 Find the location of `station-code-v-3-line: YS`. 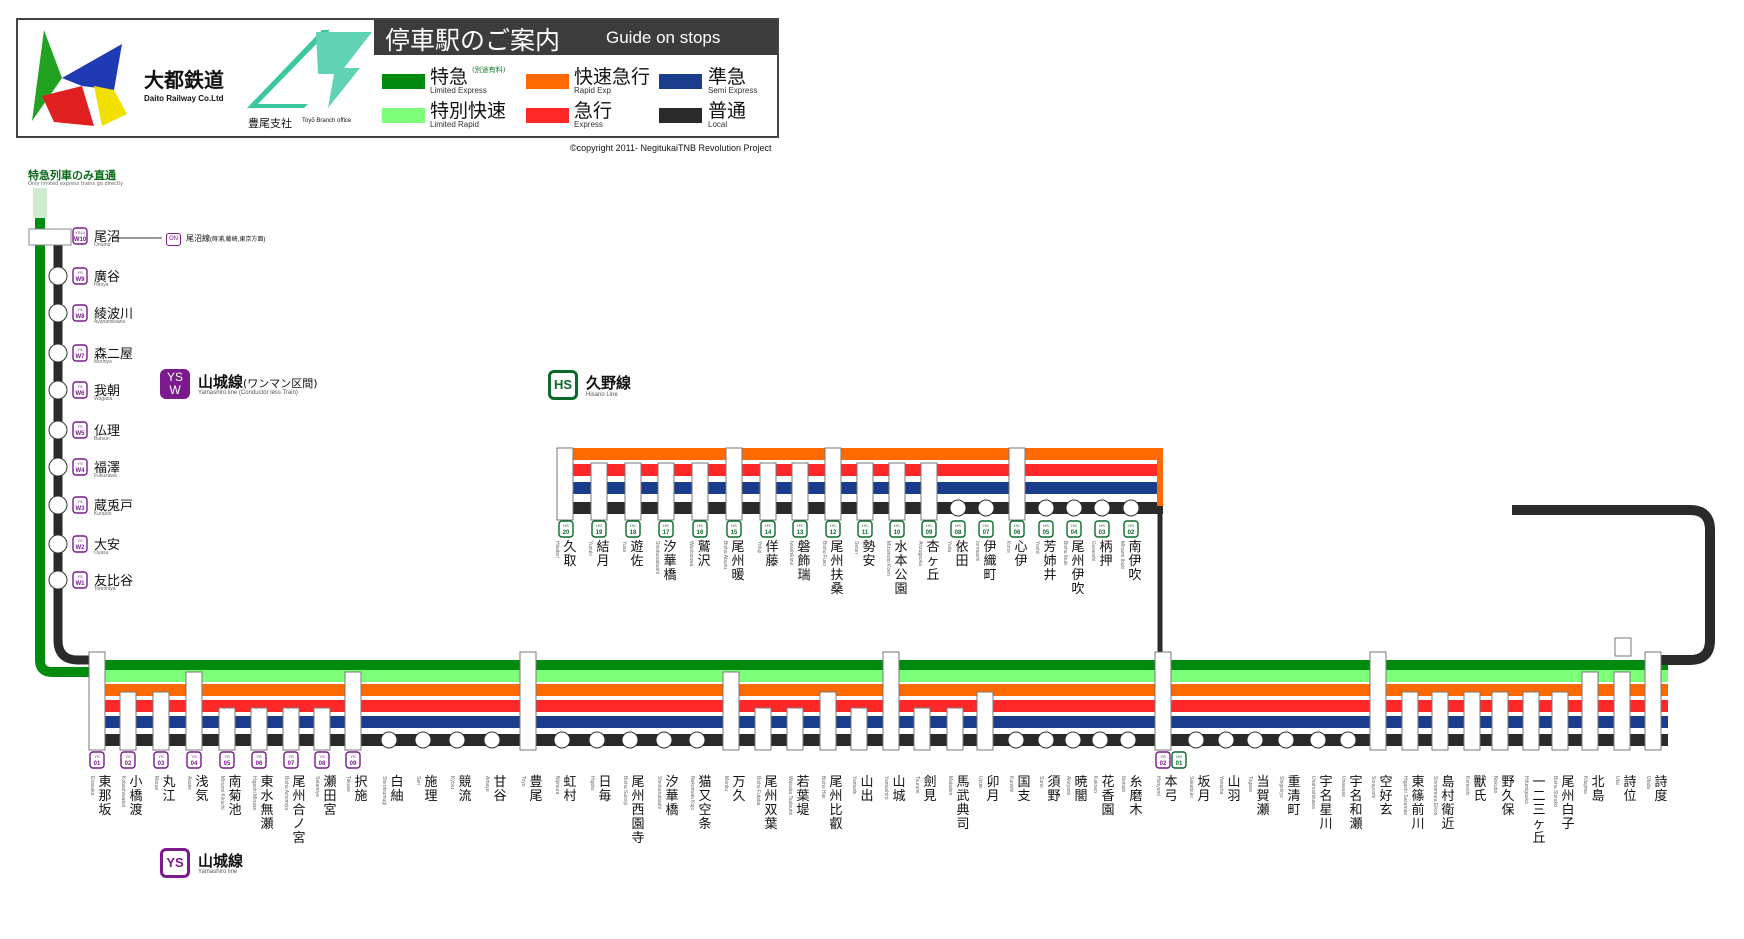

station-code-v-3-line: YS is located at coordinates (80, 349).